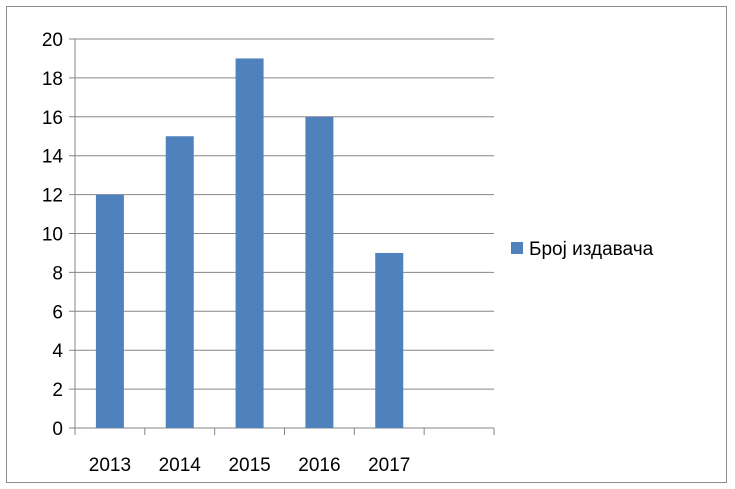 This screenshot has height=489, width=735. I want to click on y-tick-label: 10, so click(52, 235).